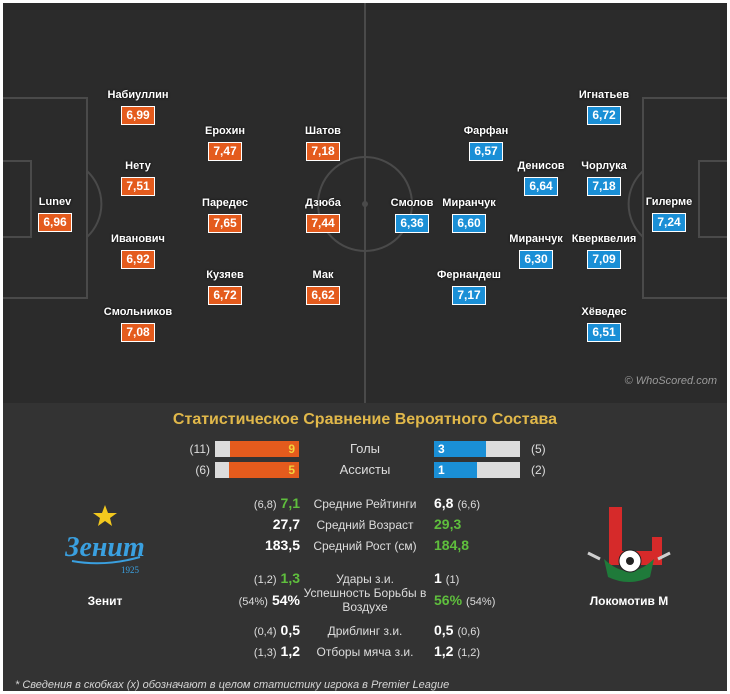 The height and width of the screenshot is (694, 730). What do you see at coordinates (365, 469) in the screenshot?
I see `assists-label: Ассисты` at bounding box center [365, 469].